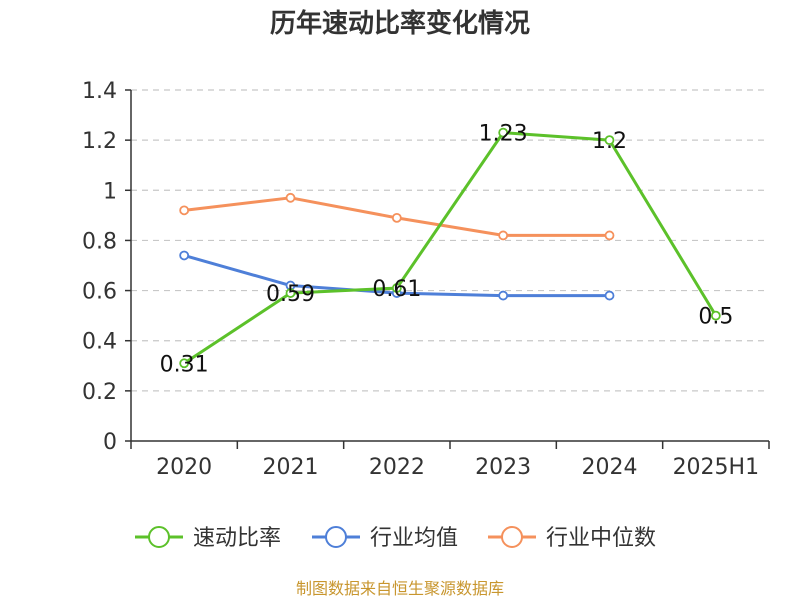 This screenshot has width=800, height=600. What do you see at coordinates (99, 292) in the screenshot?
I see `y-tick-label: 0.6` at bounding box center [99, 292].